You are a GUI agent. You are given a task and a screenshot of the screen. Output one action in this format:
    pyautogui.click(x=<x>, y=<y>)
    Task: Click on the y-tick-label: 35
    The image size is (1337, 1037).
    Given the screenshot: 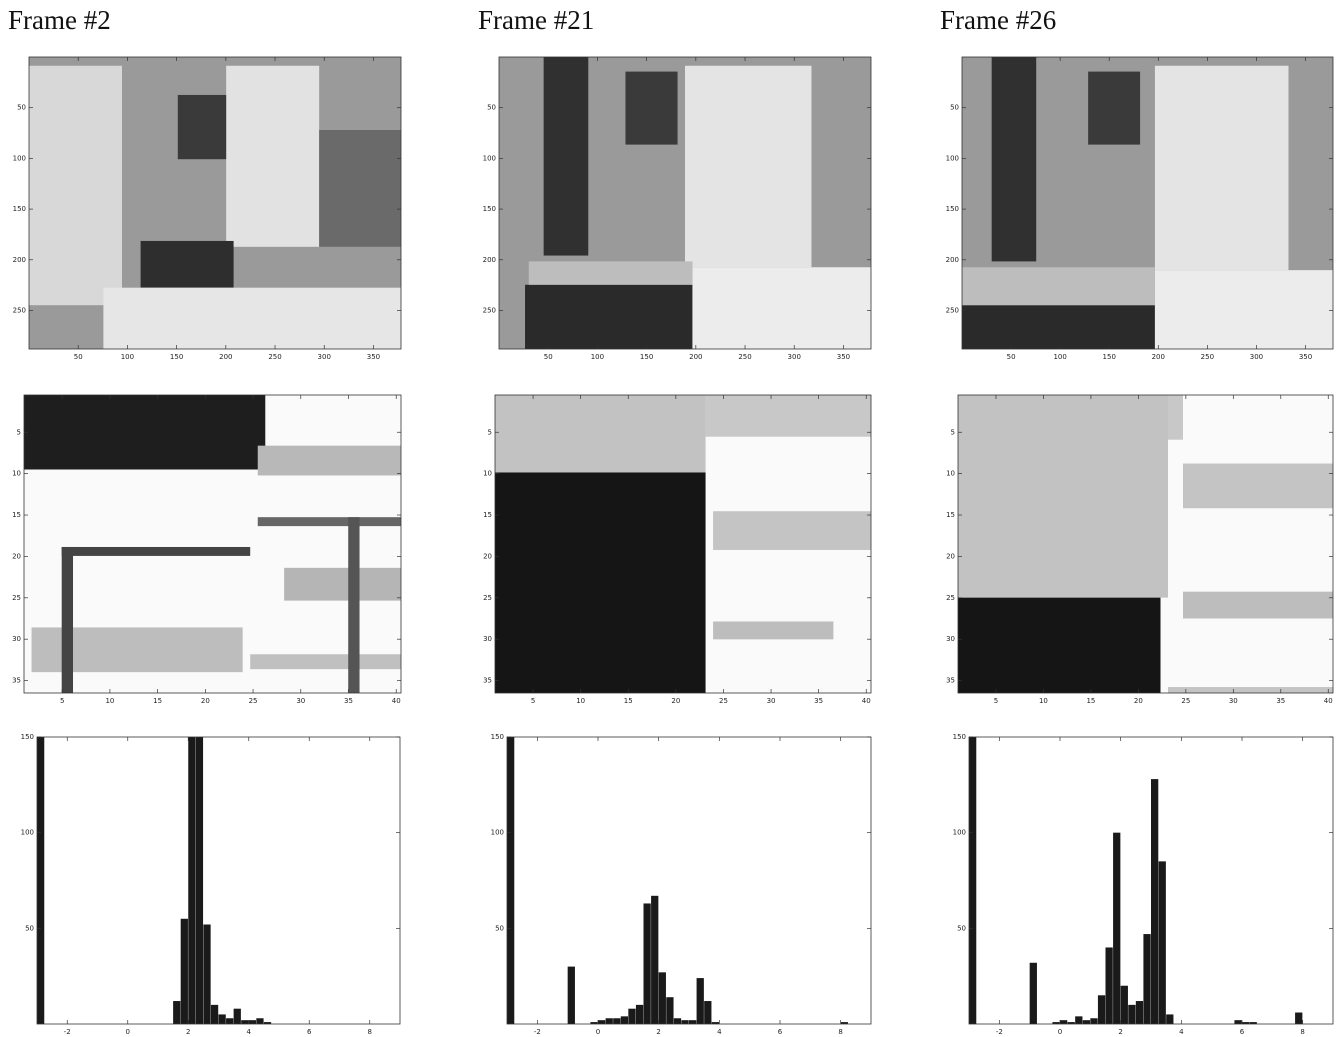 What is the action you would take?
    pyautogui.click(x=487, y=681)
    